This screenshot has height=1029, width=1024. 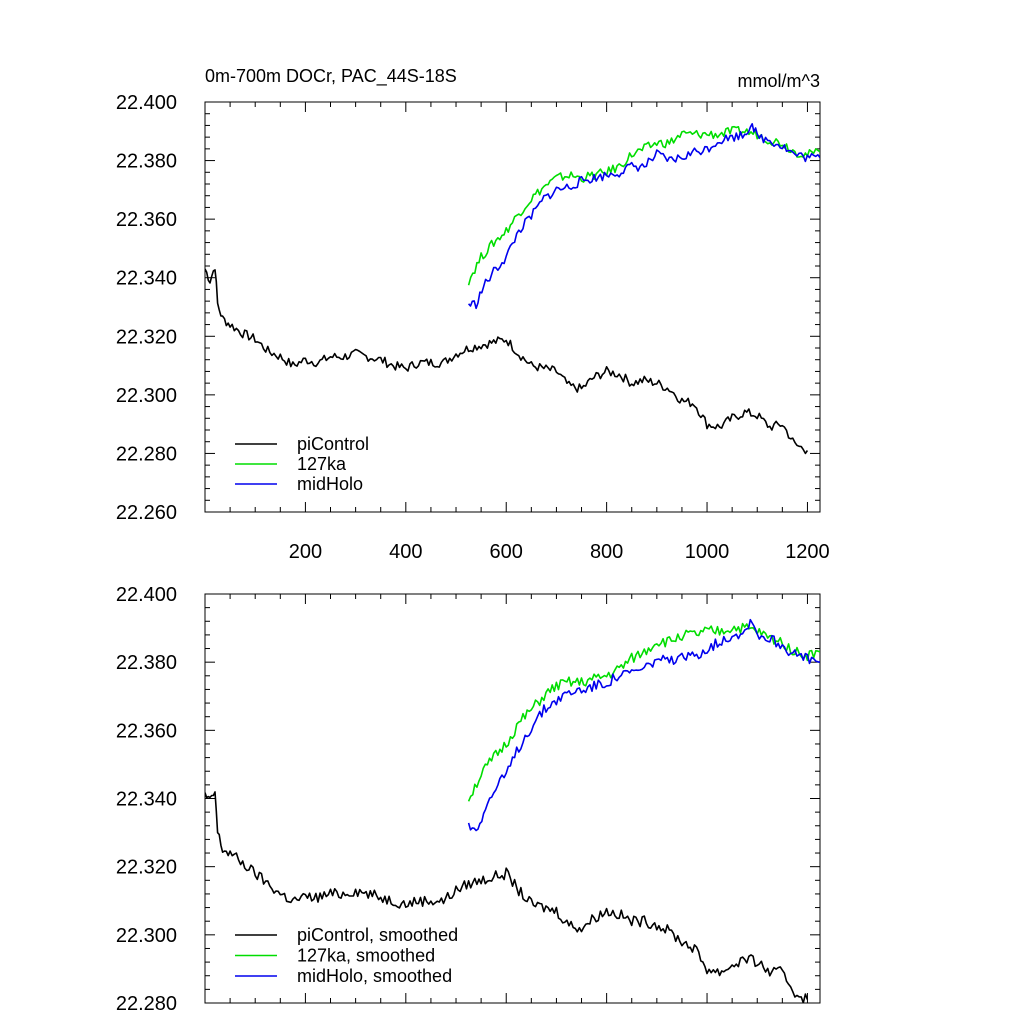 What do you see at coordinates (405, 552) in the screenshot?
I see `x-tick-label: 400` at bounding box center [405, 552].